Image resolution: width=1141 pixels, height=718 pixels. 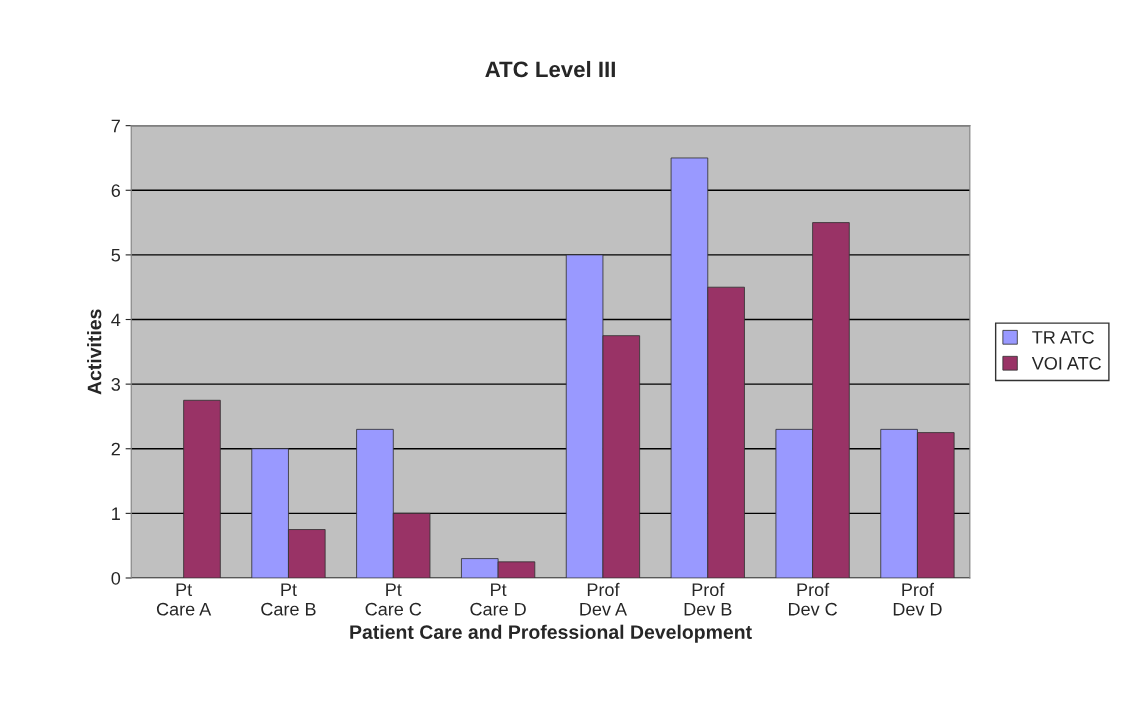 I want to click on y-tick-label: 7, so click(x=115, y=126).